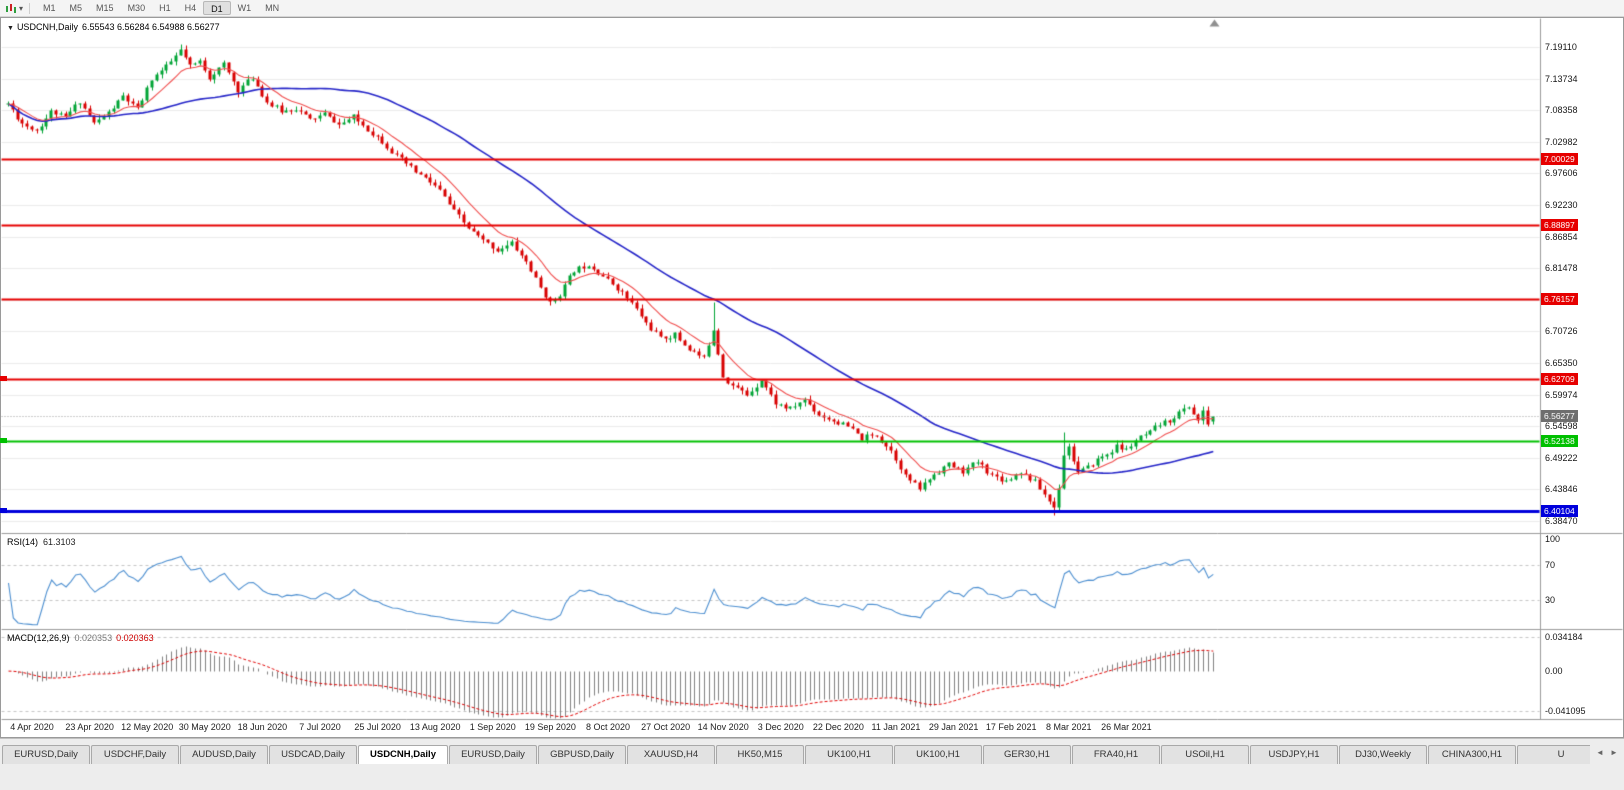 The height and width of the screenshot is (790, 1624). I want to click on date-axis-label: 3 Dec 2020, so click(780, 727).